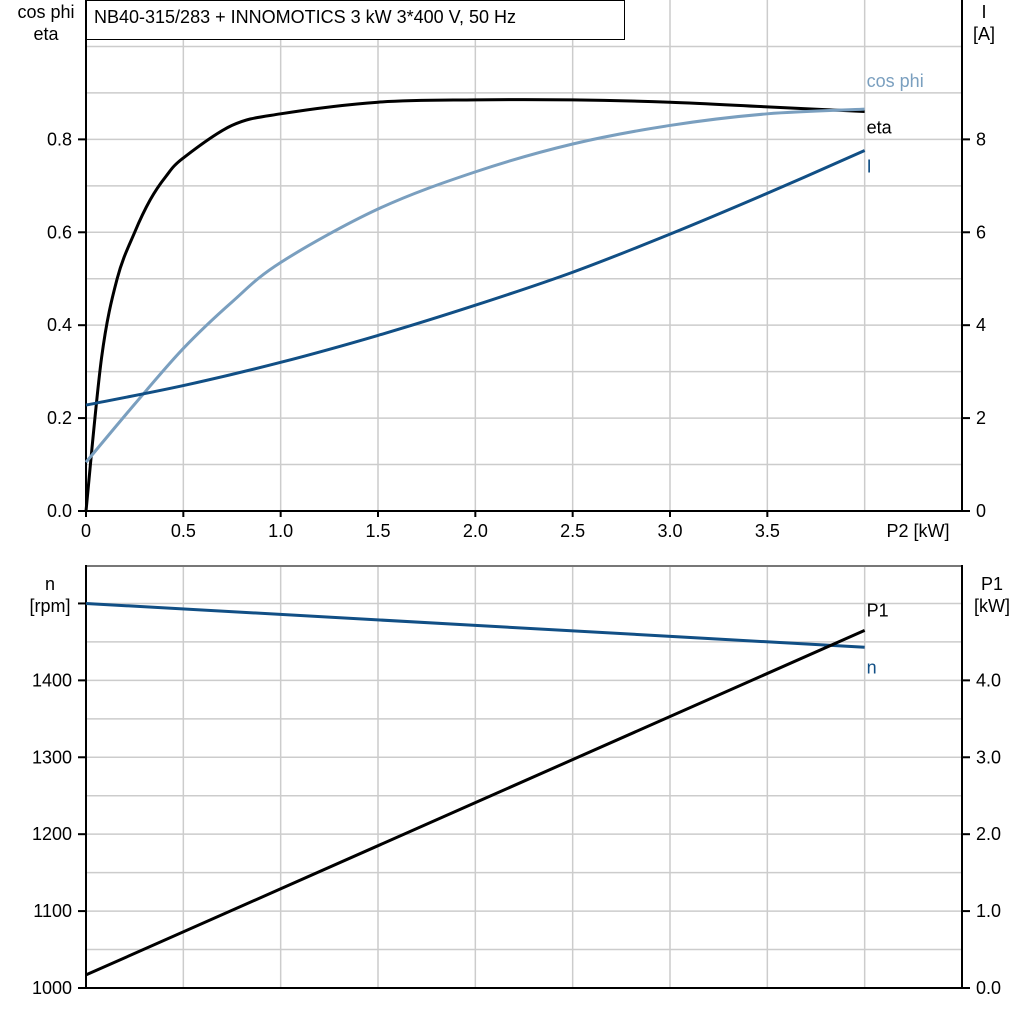 The image size is (1024, 1024). What do you see at coordinates (981, 232) in the screenshot?
I see `right-tick-label: 6` at bounding box center [981, 232].